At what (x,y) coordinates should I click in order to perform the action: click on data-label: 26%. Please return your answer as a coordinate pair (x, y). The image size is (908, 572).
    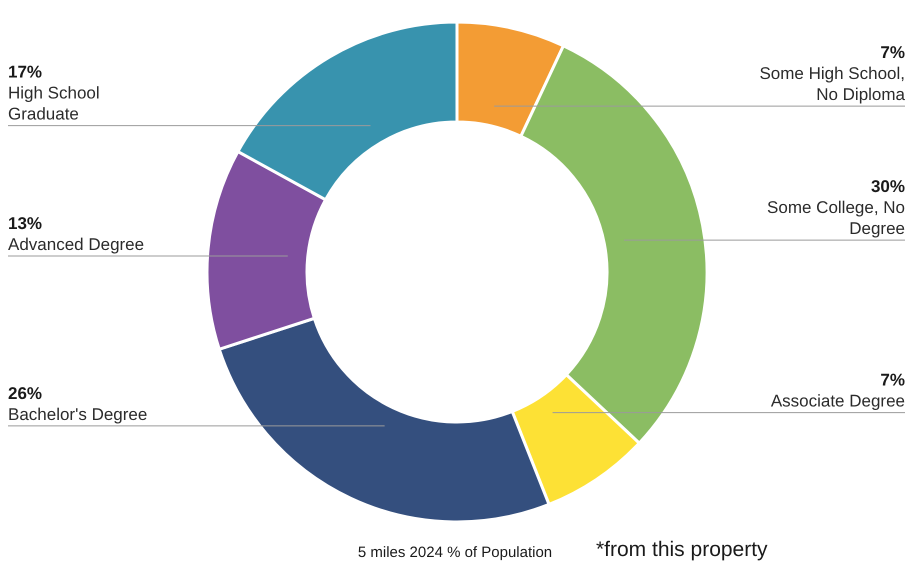
    Looking at the image, I should click on (25, 393).